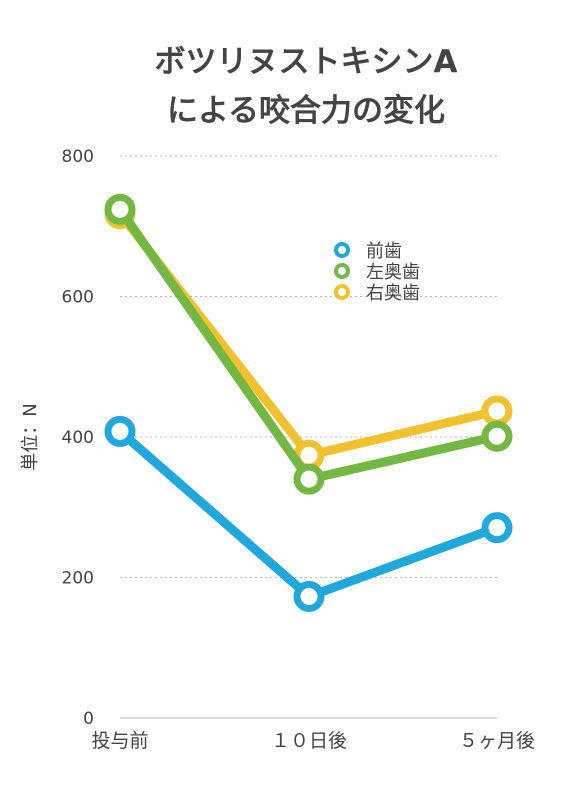 Image resolution: width=566 pixels, height=788 pixels. What do you see at coordinates (384, 251) in the screenshot?
I see `legend-label: 前歯` at bounding box center [384, 251].